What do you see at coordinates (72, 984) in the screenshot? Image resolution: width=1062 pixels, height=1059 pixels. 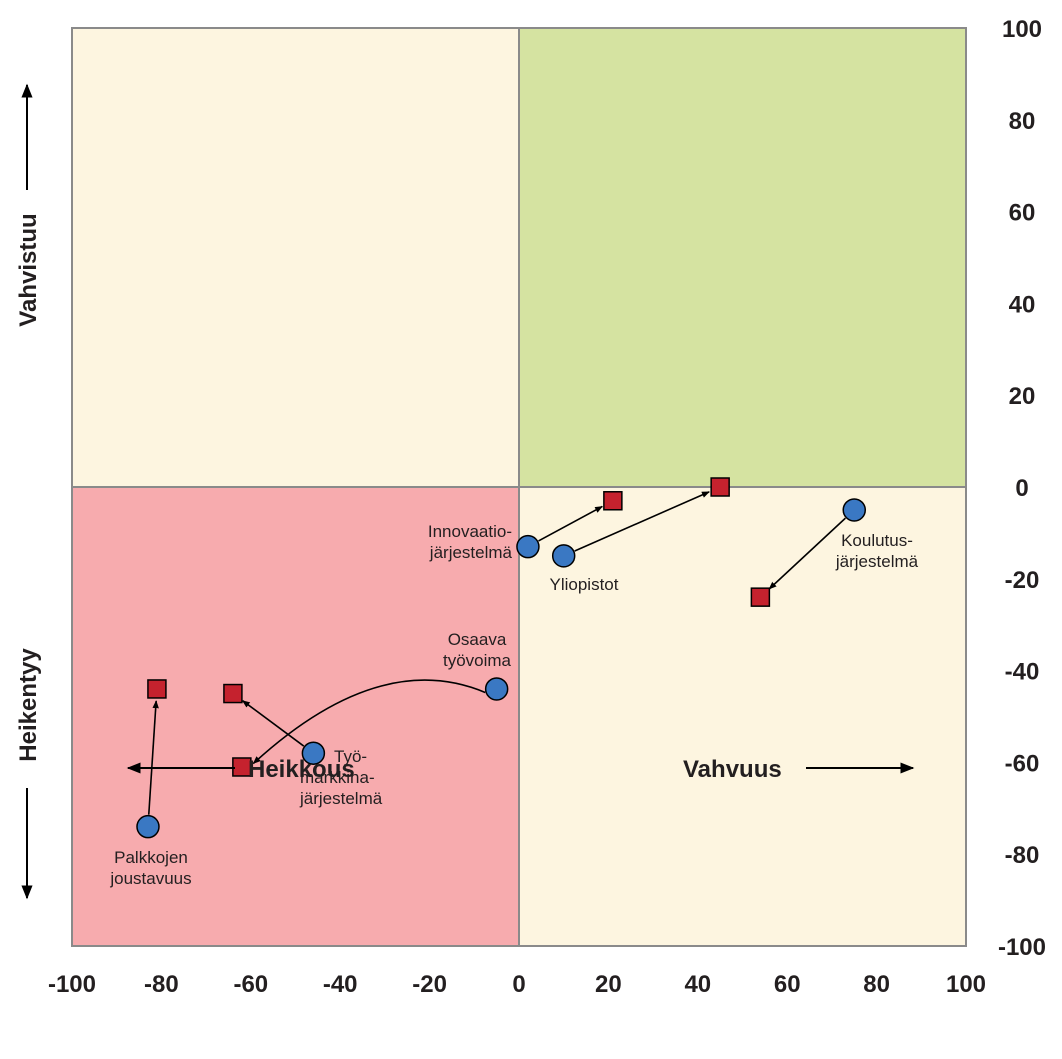 I see `x-tick-label: -100` at bounding box center [72, 984].